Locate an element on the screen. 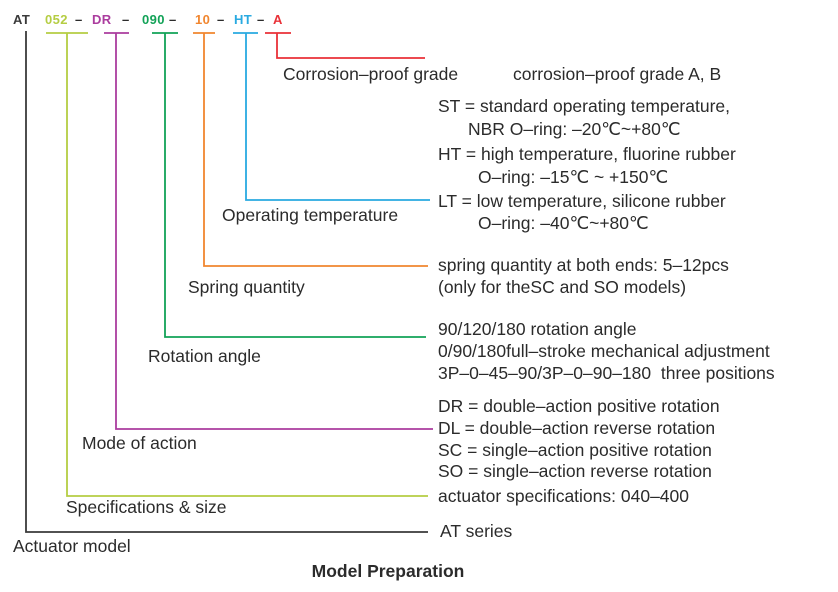 The width and height of the screenshot is (838, 592). desc-rotation-angle-1: 90/120/180 rotation angle is located at coordinates (537, 329).